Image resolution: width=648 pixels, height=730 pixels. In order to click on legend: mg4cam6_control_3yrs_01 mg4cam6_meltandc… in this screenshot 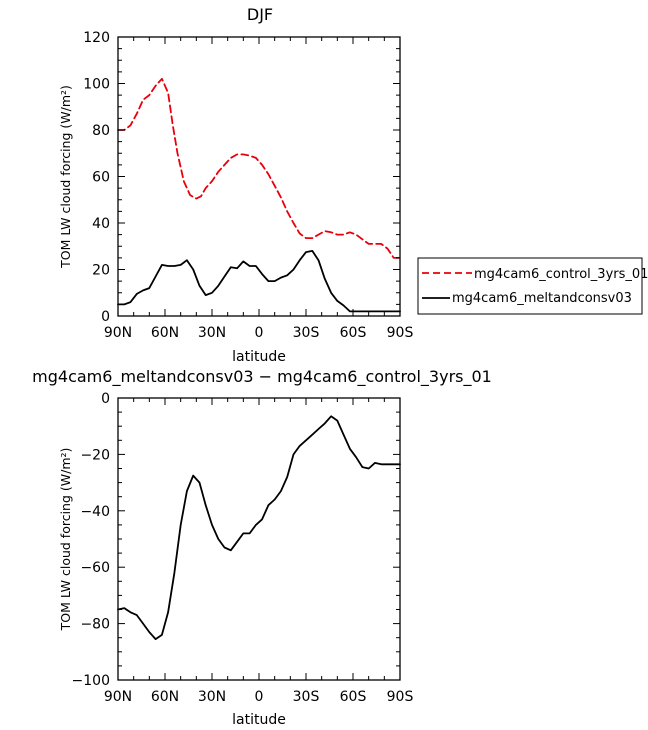, I will do `click(532, 286)`.